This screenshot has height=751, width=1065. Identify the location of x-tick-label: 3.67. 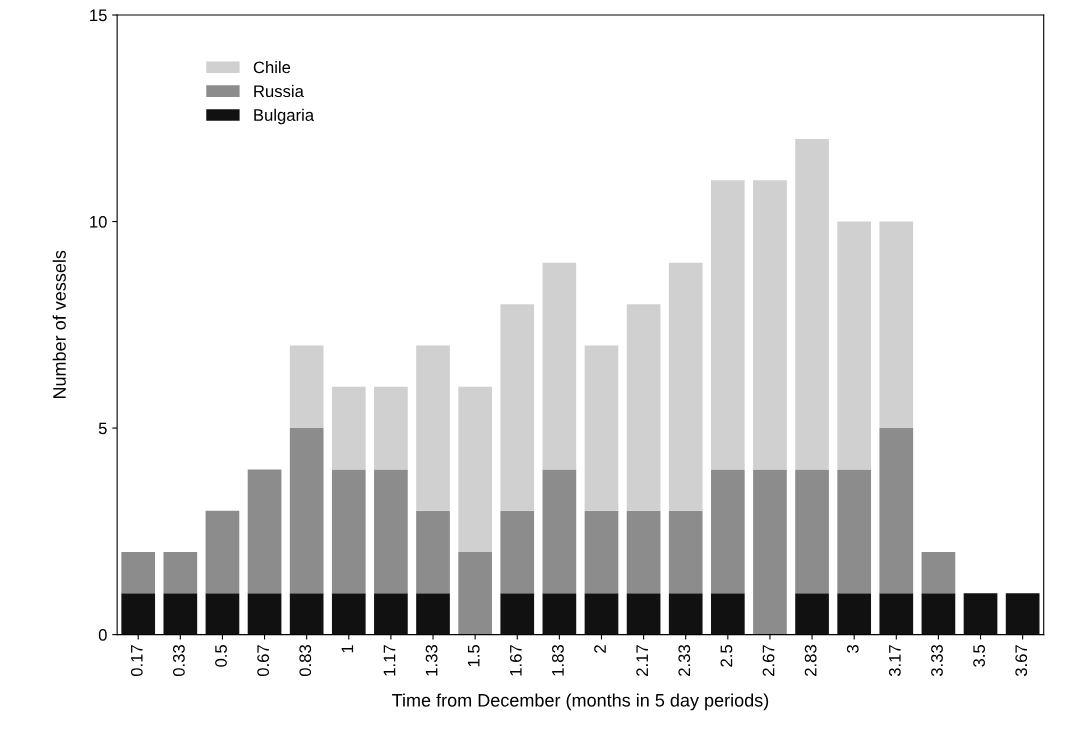
(1021, 661).